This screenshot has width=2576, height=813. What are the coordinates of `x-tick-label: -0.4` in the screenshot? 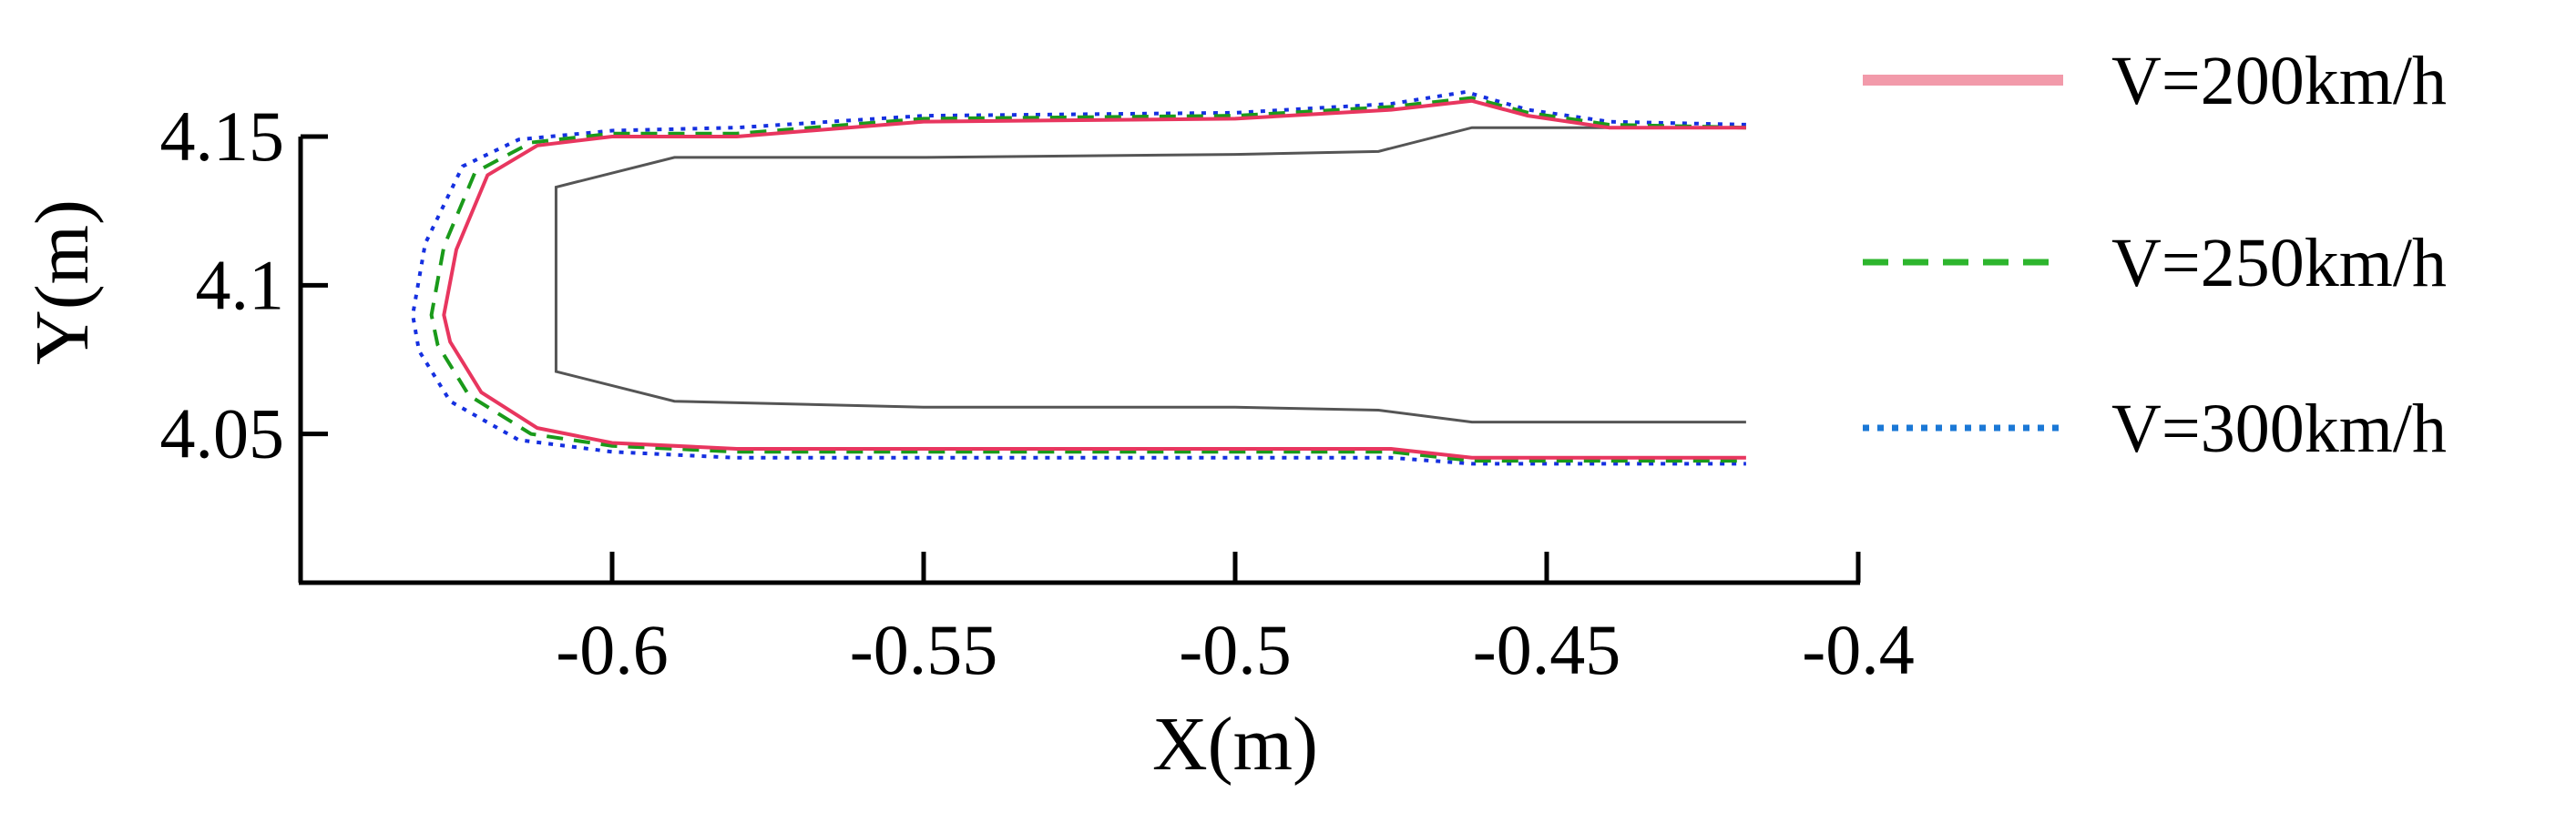 It's located at (1858, 649).